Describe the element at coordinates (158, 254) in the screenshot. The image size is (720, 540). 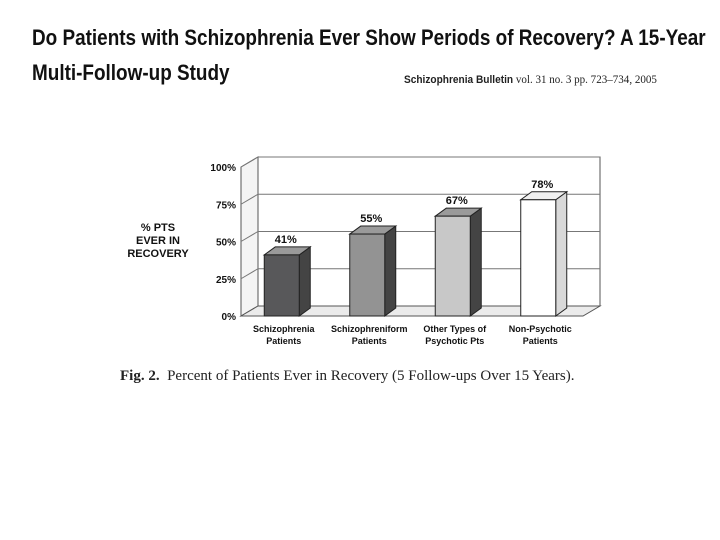
I see `y-axis-label: RECOVERY` at that location.